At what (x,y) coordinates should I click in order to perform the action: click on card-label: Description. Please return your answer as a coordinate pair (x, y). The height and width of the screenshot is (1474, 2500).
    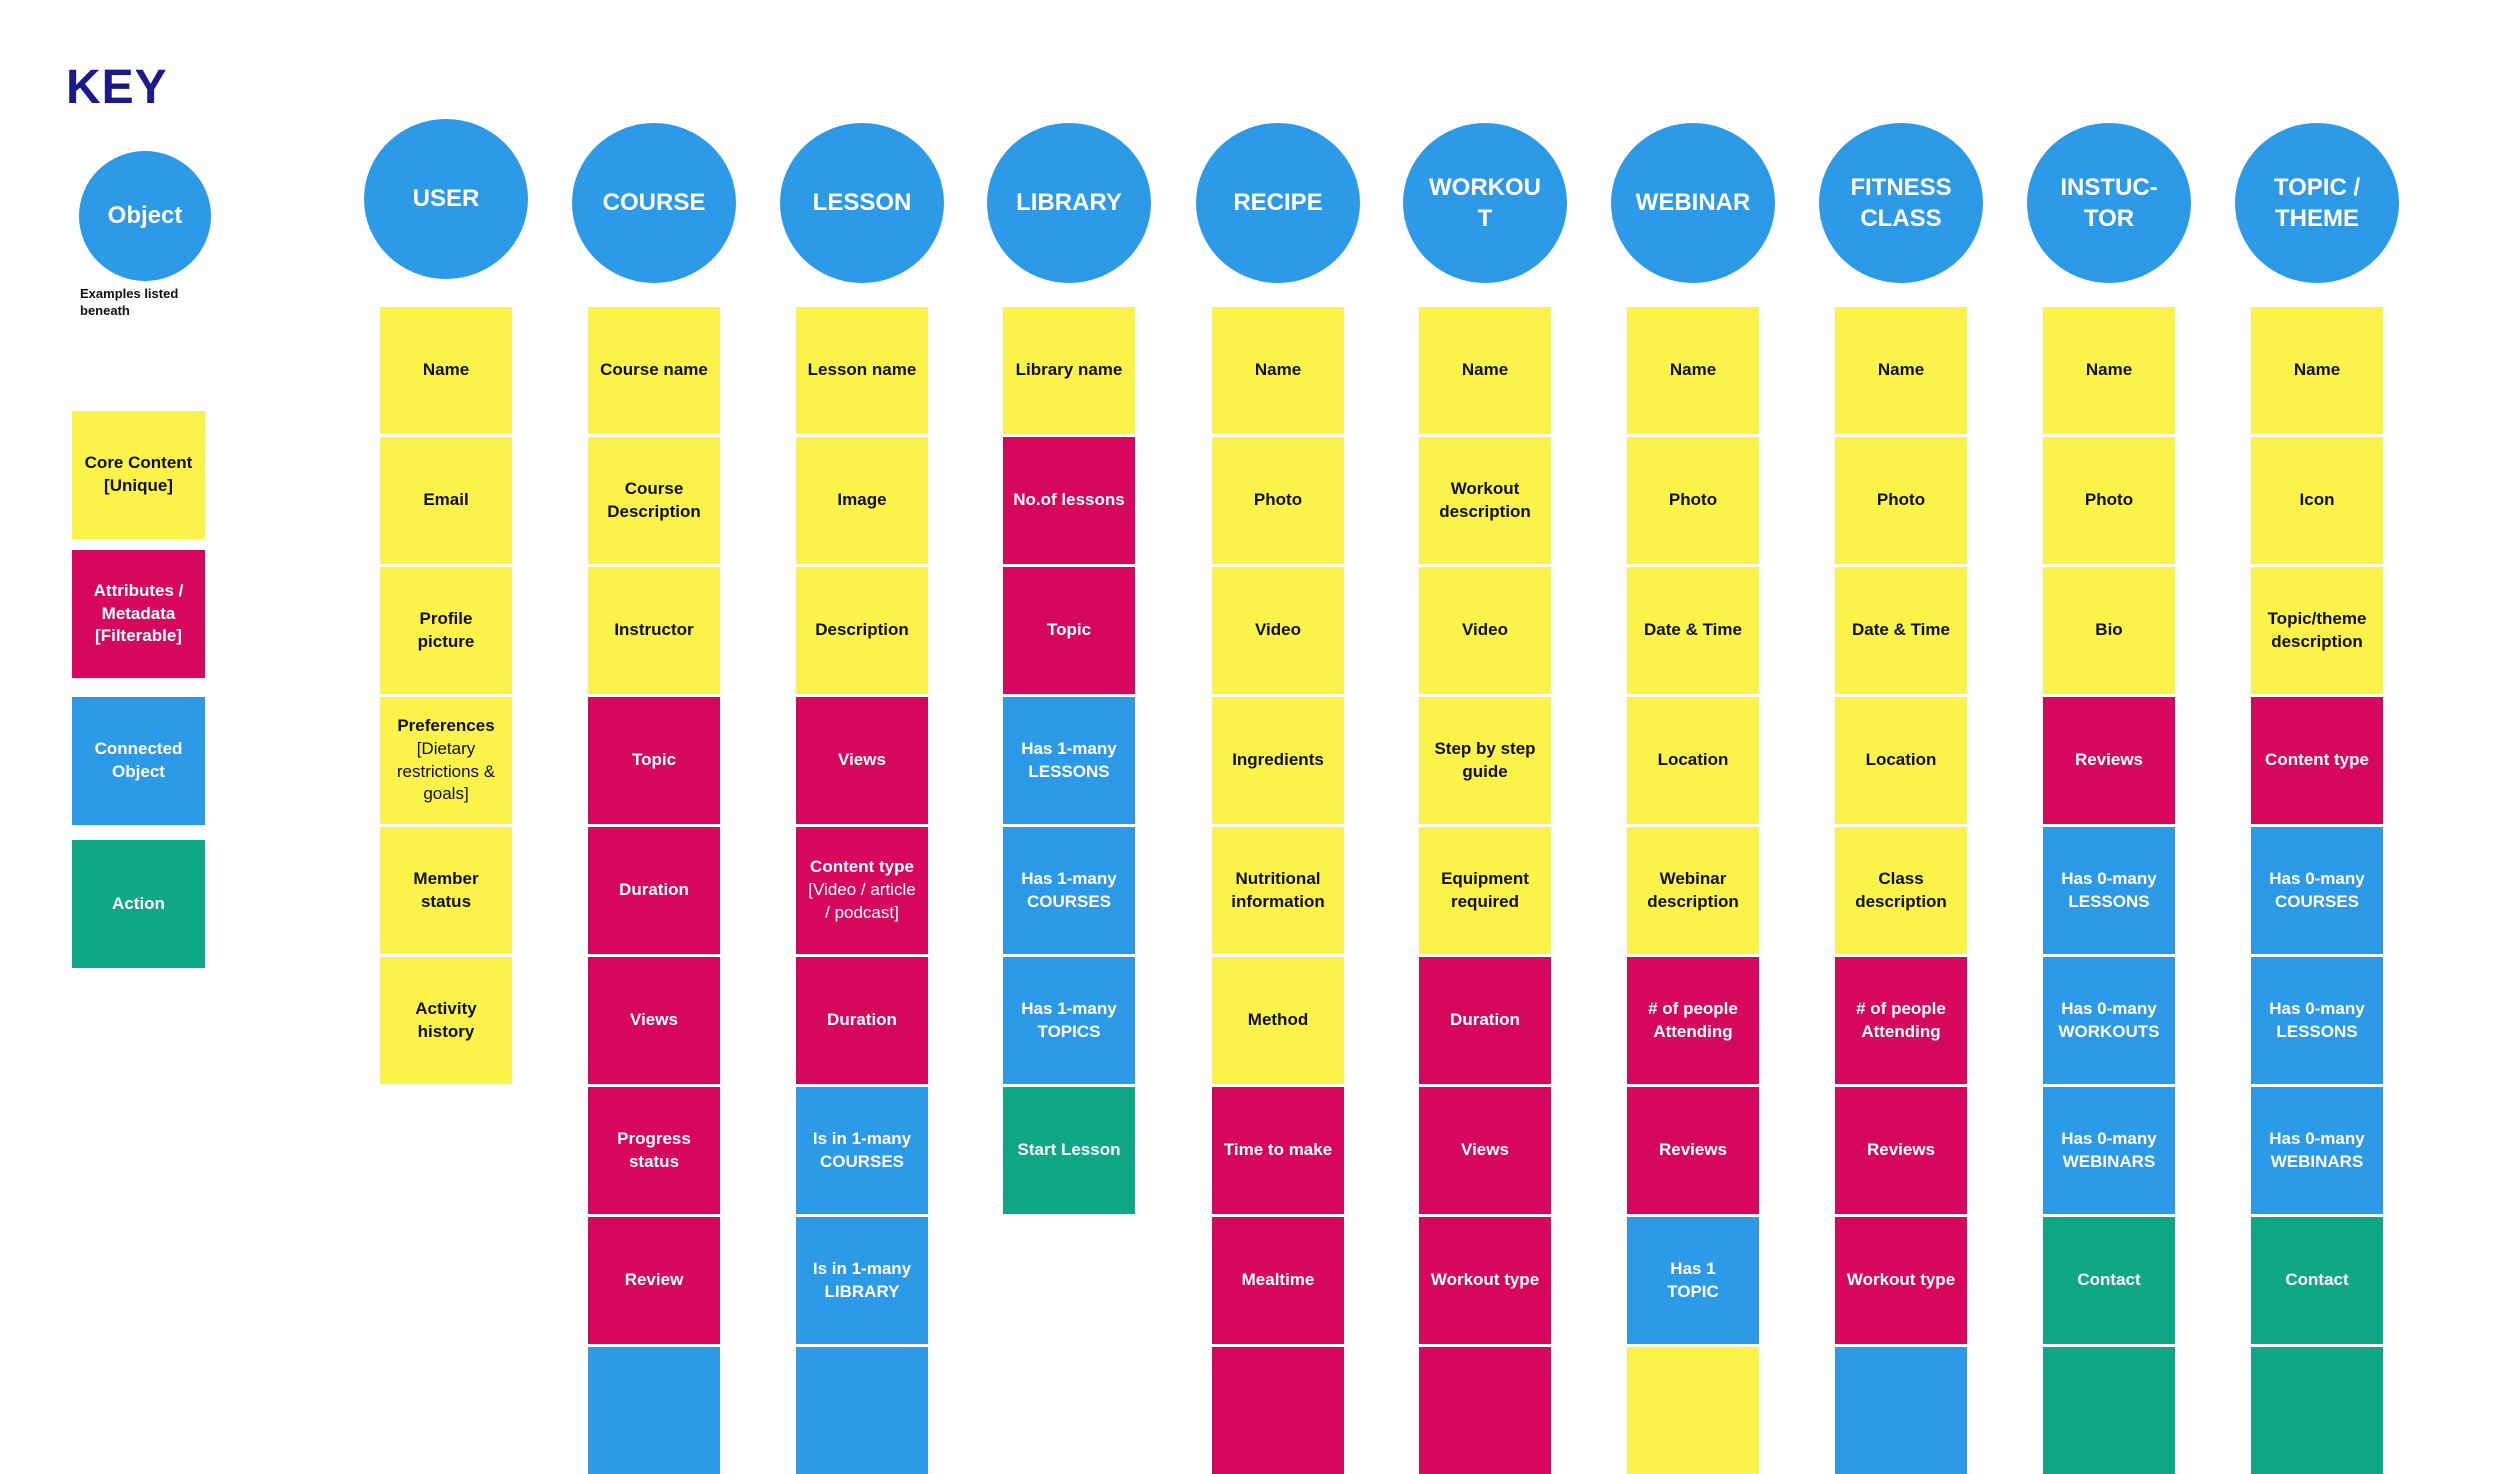
    Looking at the image, I should click on (862, 630).